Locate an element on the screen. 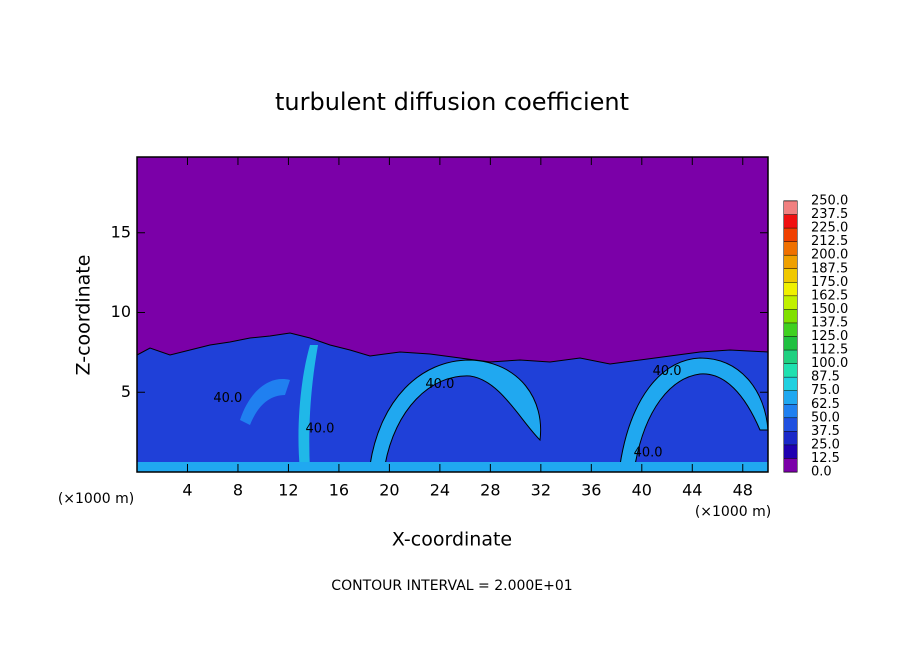  x-tick-label: 32 is located at coordinates (541, 490).